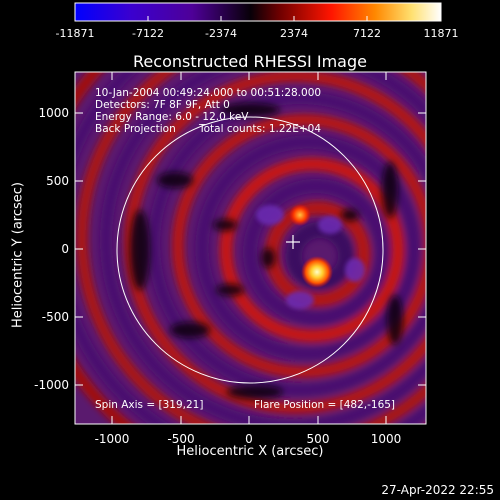 This screenshot has height=500, width=500. What do you see at coordinates (294, 33) in the screenshot?
I see `colorbar-tick-label: 2374` at bounding box center [294, 33].